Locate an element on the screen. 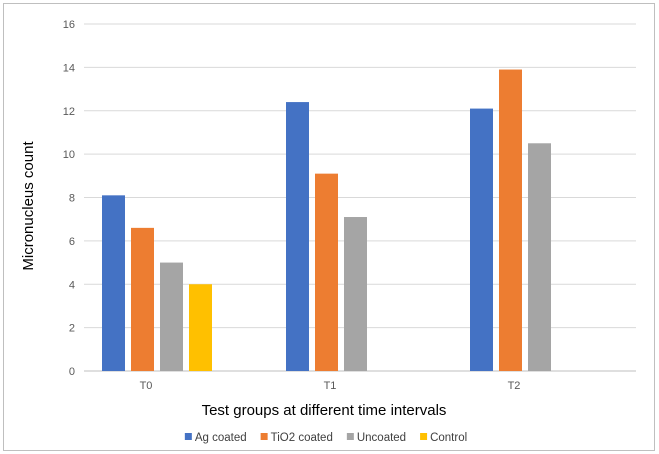 The height and width of the screenshot is (454, 659). legend-item: TiO2 coated is located at coordinates (297, 438).